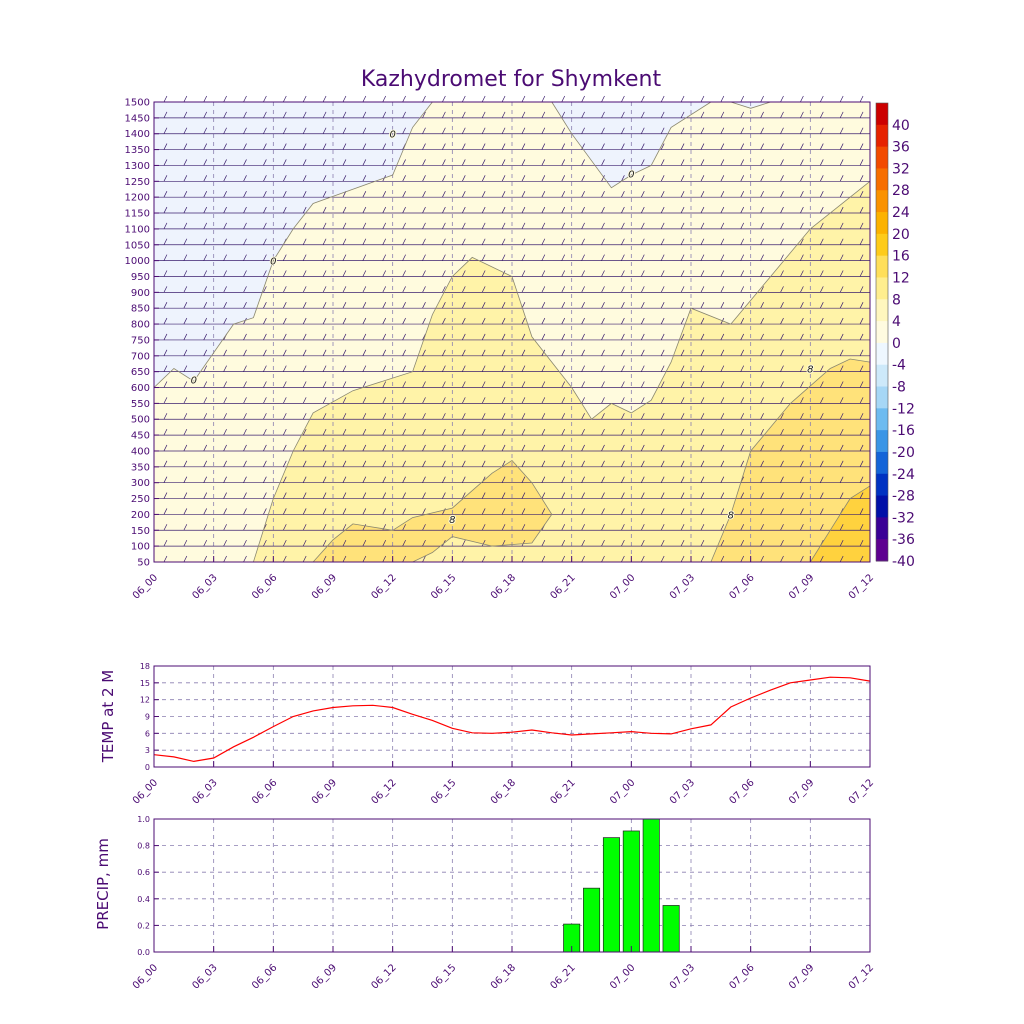  Describe the element at coordinates (621, 885) in the screenshot. I see `precipitation-bars` at that location.